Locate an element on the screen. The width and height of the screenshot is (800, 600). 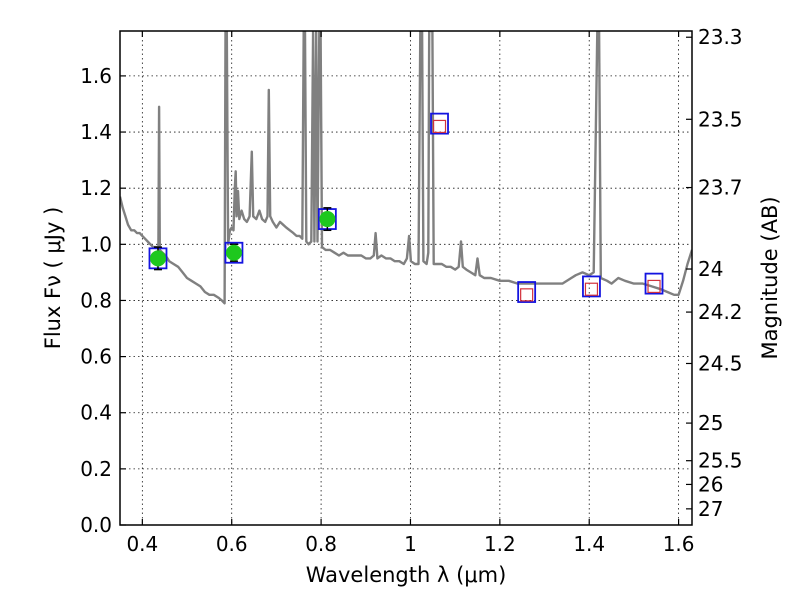
y2-tick-label: 23.5 is located at coordinates (720, 119).